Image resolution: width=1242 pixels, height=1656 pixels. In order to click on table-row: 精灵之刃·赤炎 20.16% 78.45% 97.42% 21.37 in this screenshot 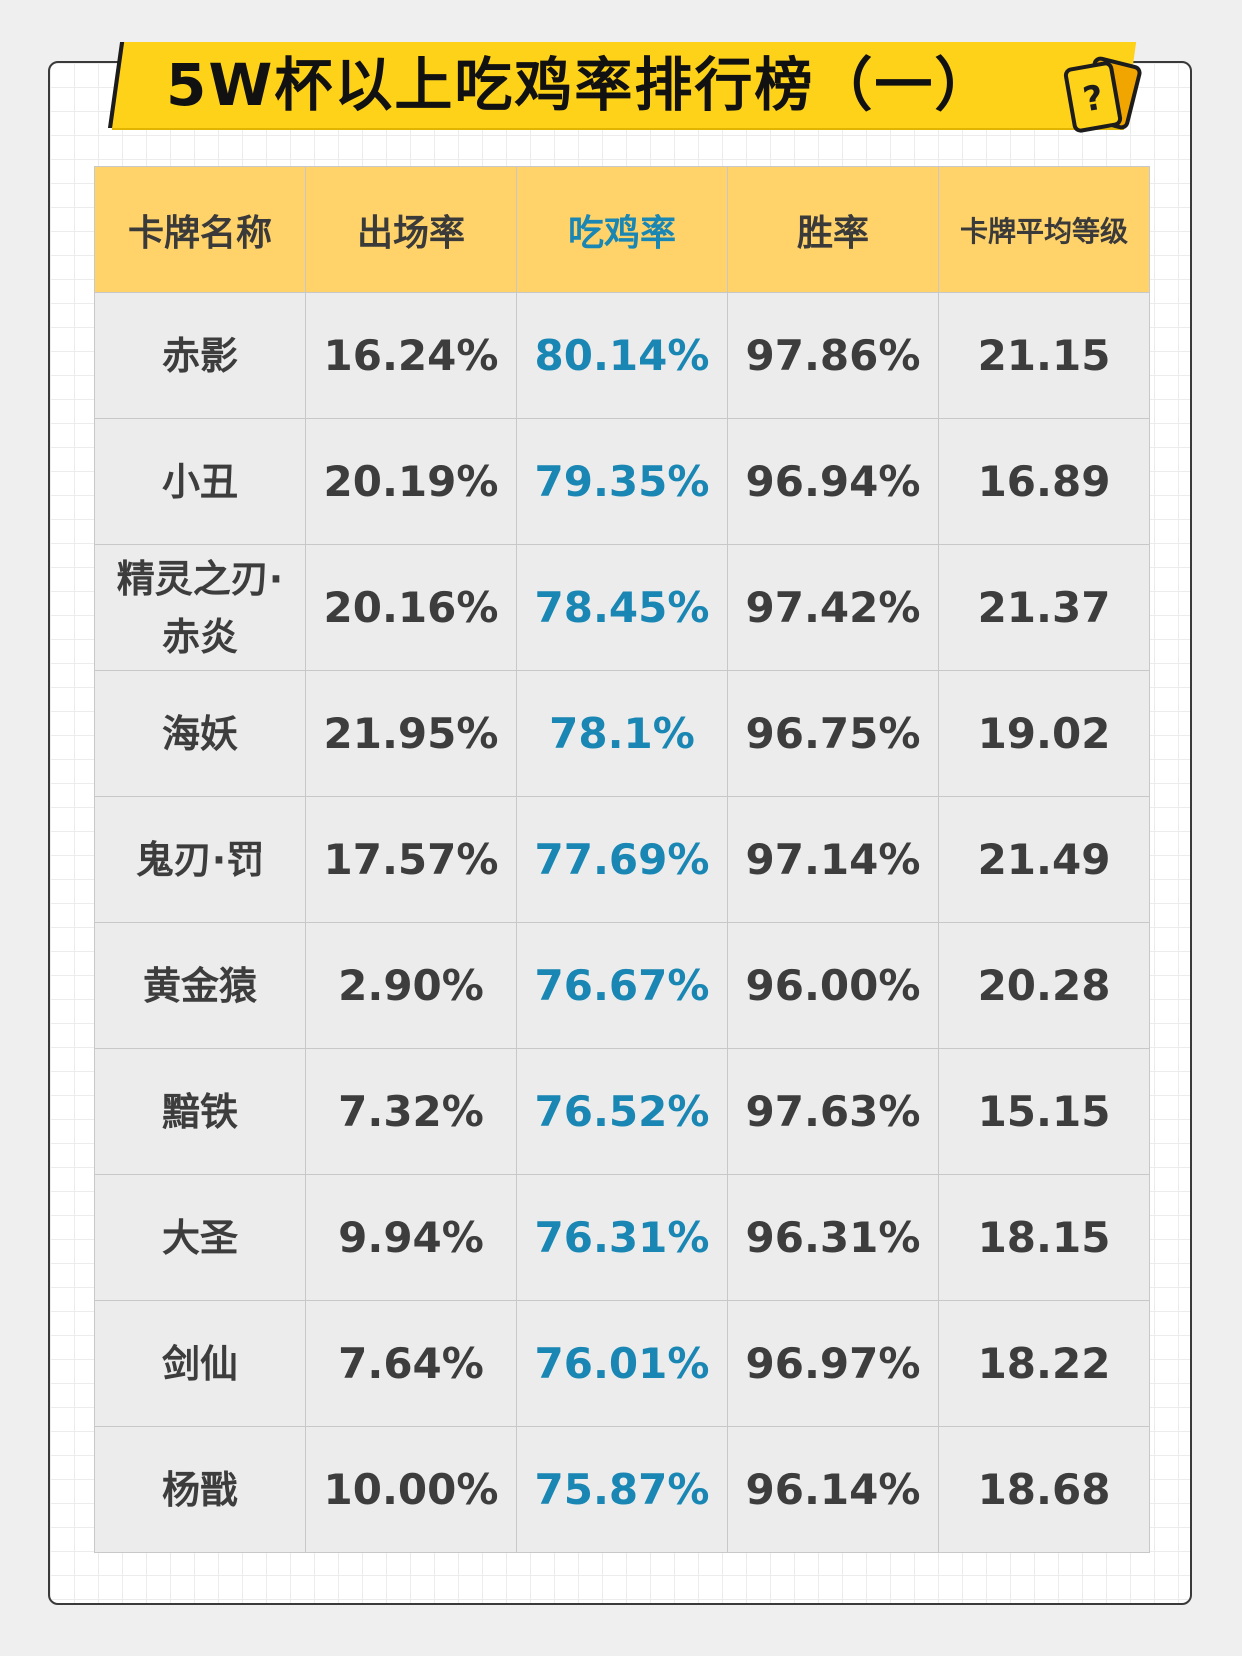, I will do `click(622, 607)`.